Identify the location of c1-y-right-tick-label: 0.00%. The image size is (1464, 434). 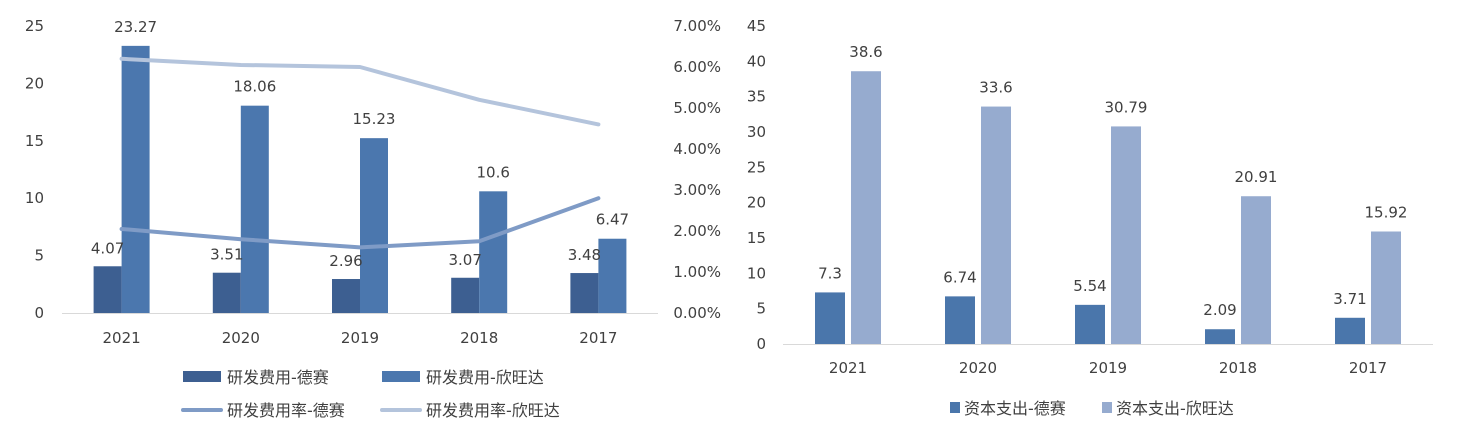
(697, 313).